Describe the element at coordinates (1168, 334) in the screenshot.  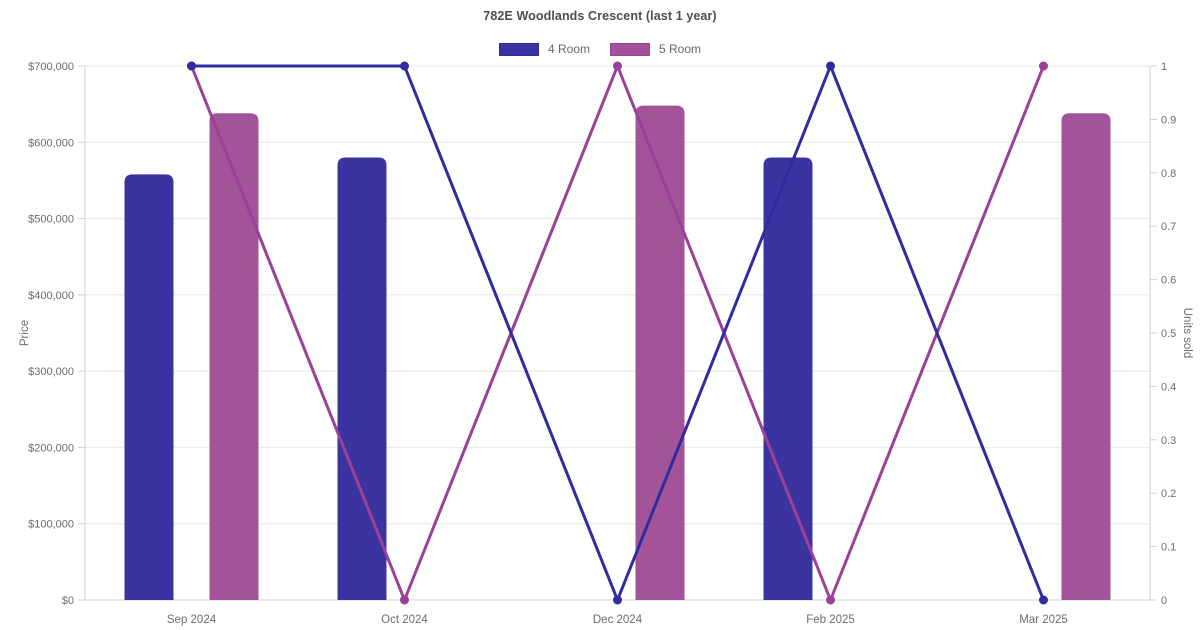
I see `y-right-tick-label: 0.5` at that location.